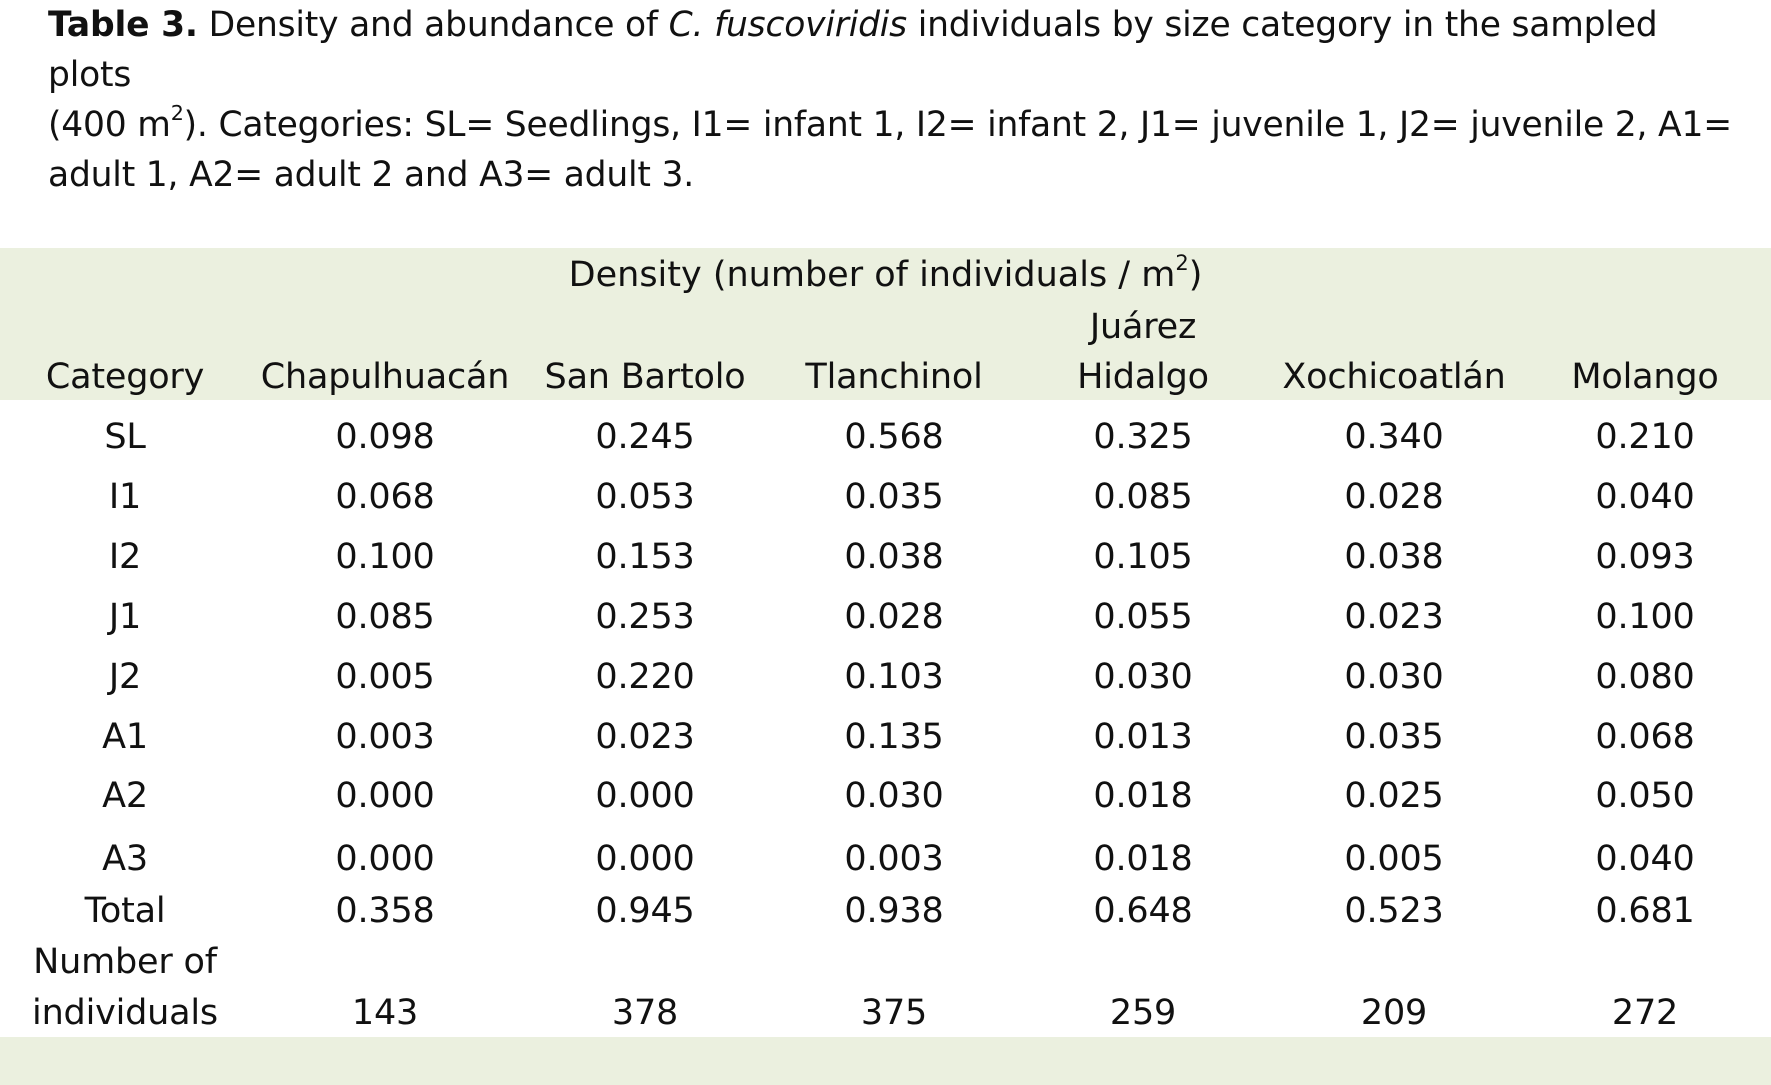 This screenshot has height=1085, width=1771. I want to click on table-cell: 378, so click(645, 1013).